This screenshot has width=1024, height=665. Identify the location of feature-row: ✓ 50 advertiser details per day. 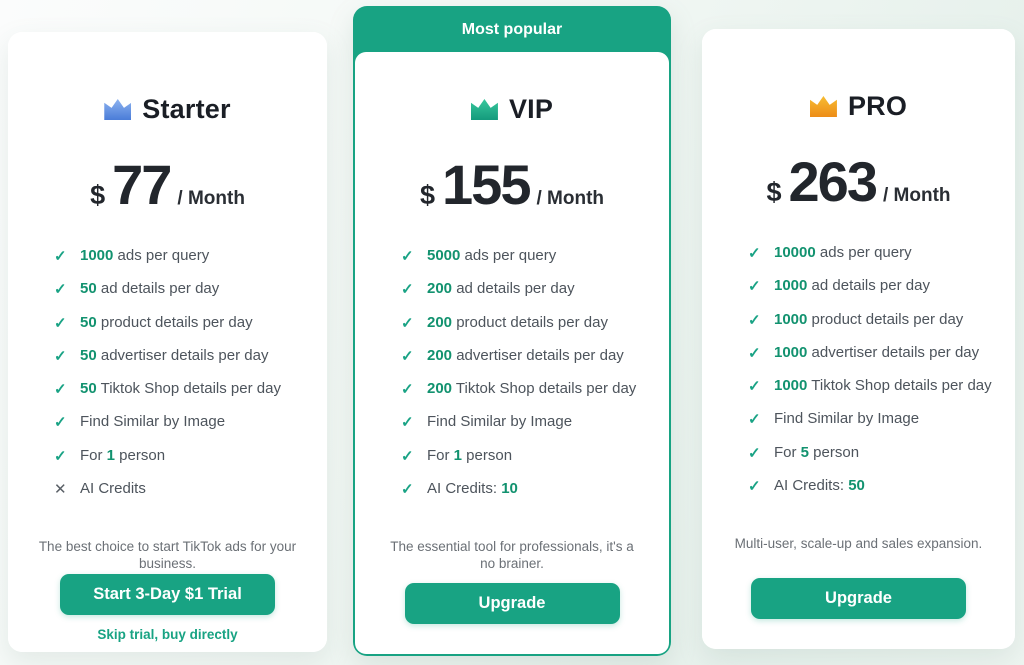
(190, 356).